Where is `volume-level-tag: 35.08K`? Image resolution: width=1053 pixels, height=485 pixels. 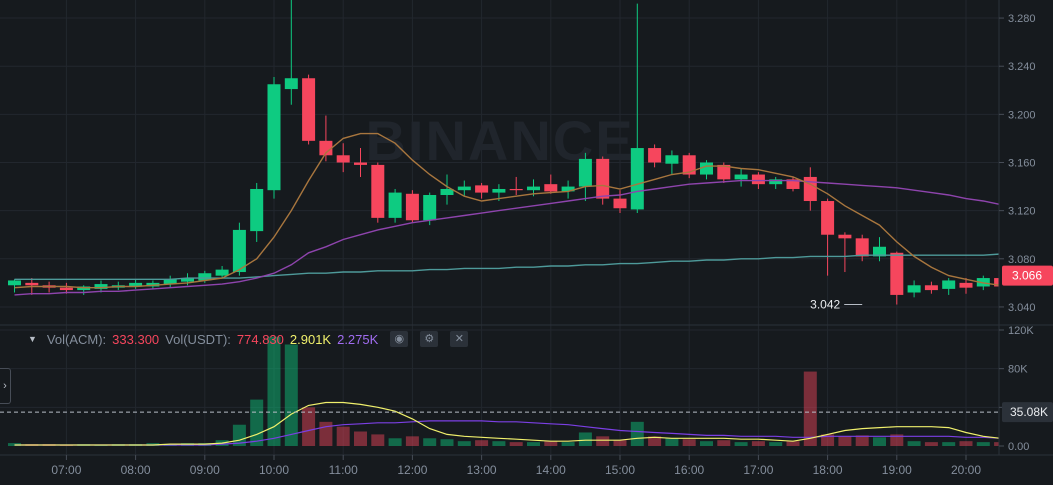 volume-level-tag: 35.08K is located at coordinates (526, 412).